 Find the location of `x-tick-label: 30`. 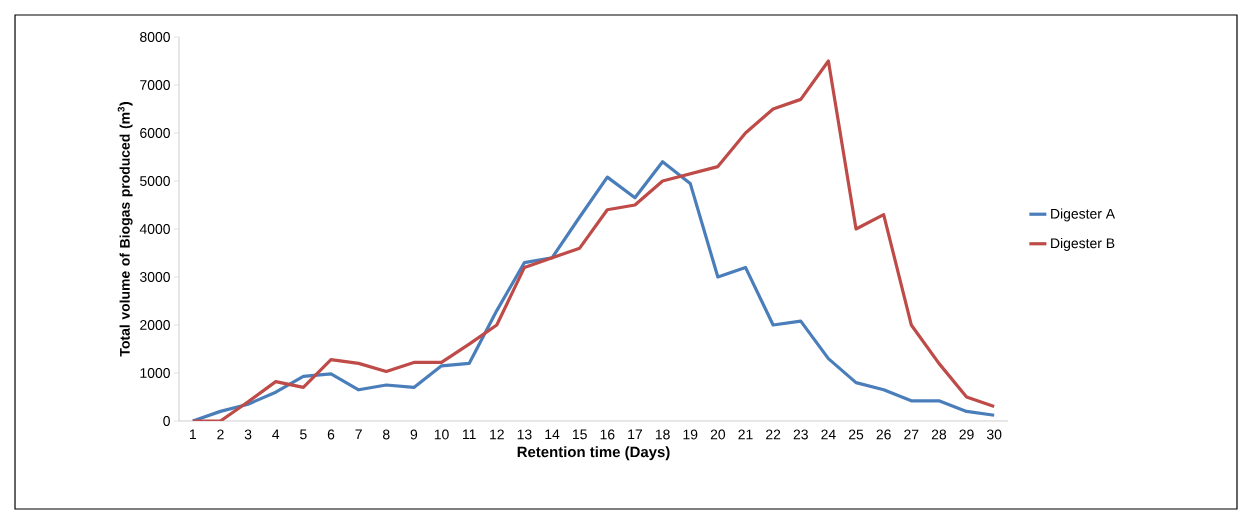

x-tick-label: 30 is located at coordinates (994, 434).